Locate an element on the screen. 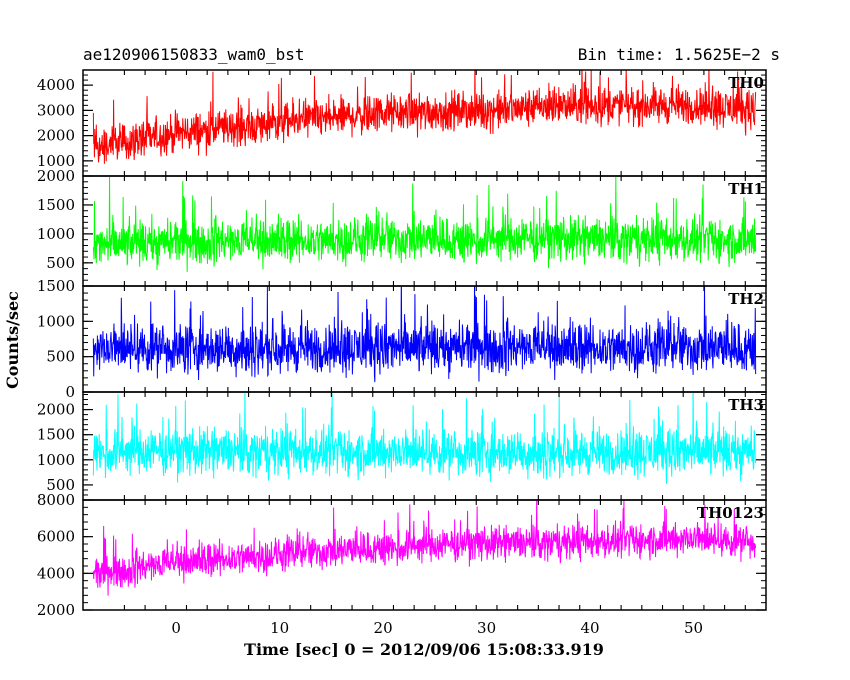 The width and height of the screenshot is (850, 680). x-tick-label: 30 is located at coordinates (486, 628).